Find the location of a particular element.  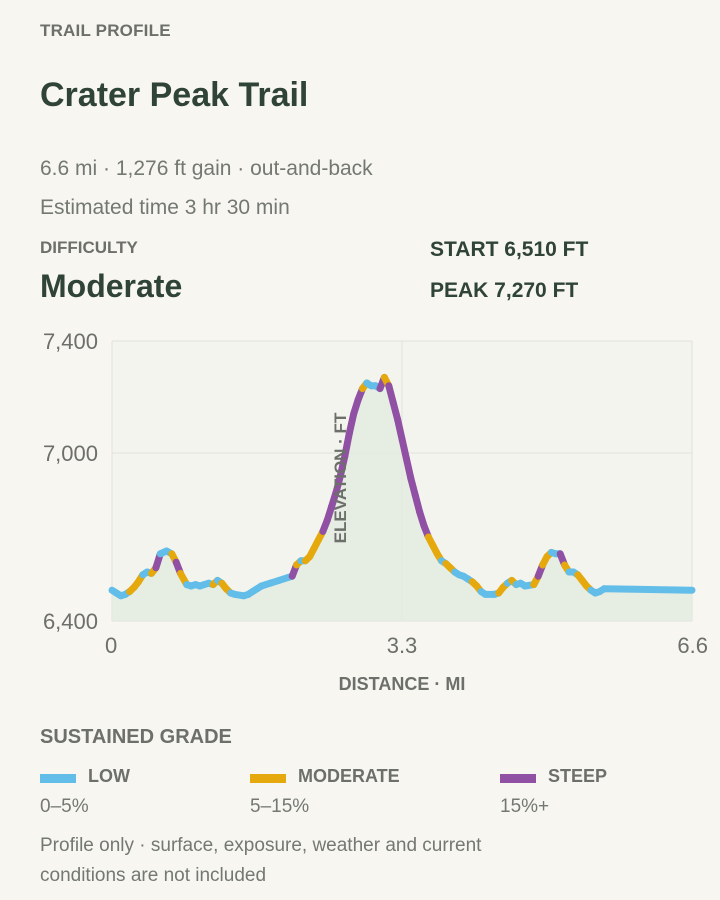

estimated-time: Estimated time 3 hr 30 min is located at coordinates (165, 207).